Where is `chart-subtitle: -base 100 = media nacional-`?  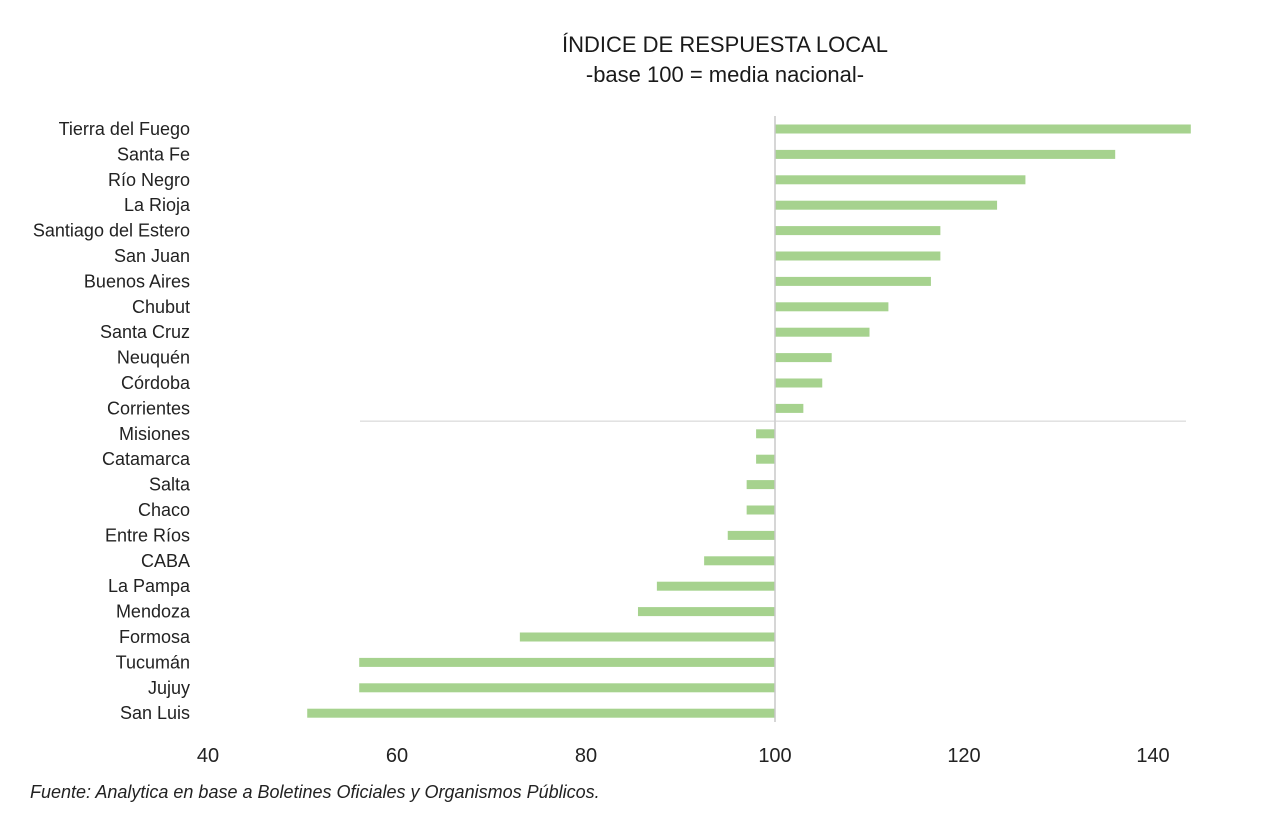
chart-subtitle: -base 100 = media nacional- is located at coordinates (725, 74).